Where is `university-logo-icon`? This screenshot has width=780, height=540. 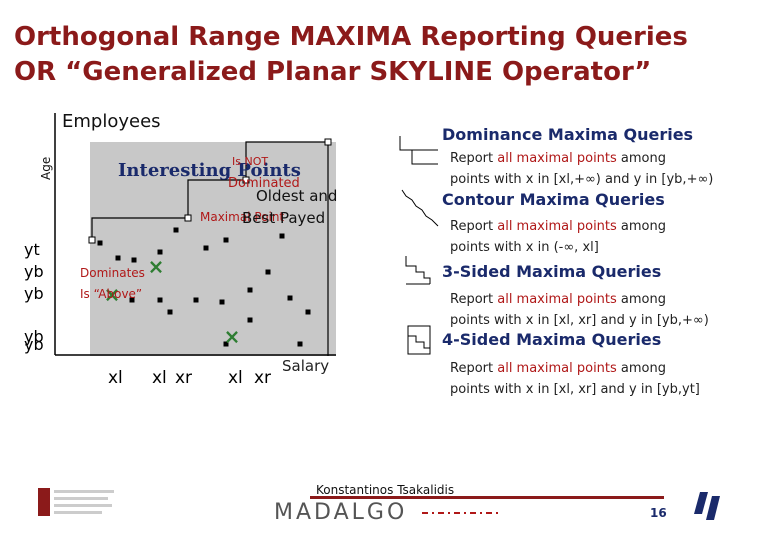 university-logo-icon is located at coordinates (707, 506).